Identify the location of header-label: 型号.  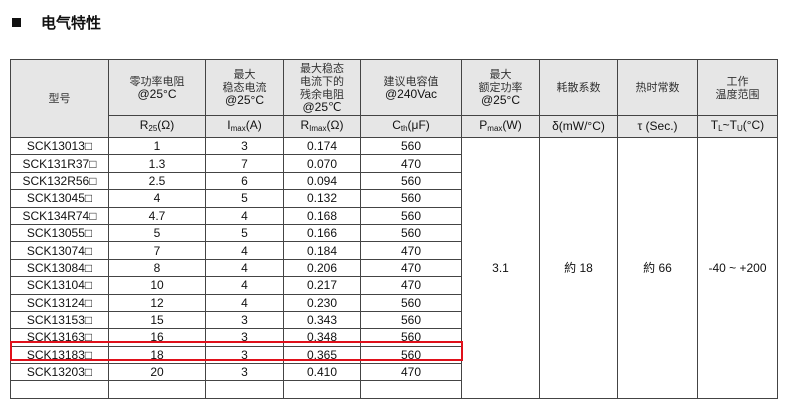
(59, 98).